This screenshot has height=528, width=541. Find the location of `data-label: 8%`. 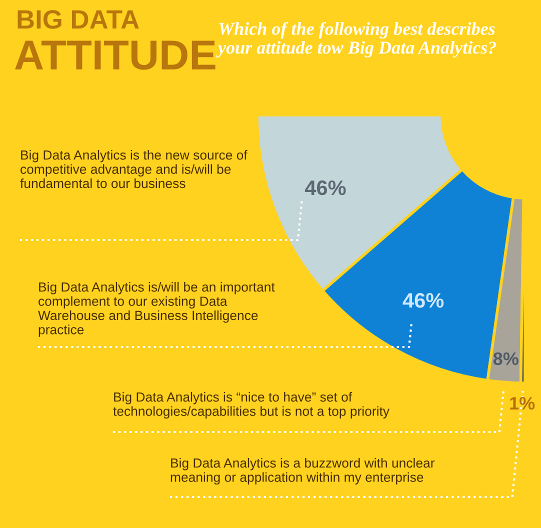

data-label: 8% is located at coordinates (505, 359).